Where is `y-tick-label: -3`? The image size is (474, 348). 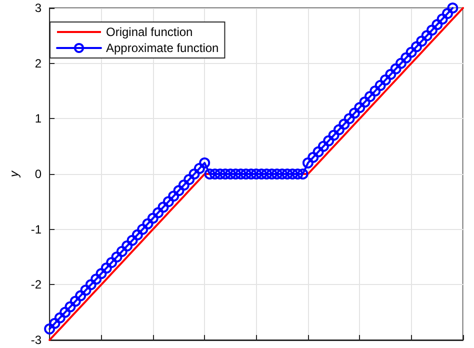 y-tick-label: -3 is located at coordinates (36, 340).